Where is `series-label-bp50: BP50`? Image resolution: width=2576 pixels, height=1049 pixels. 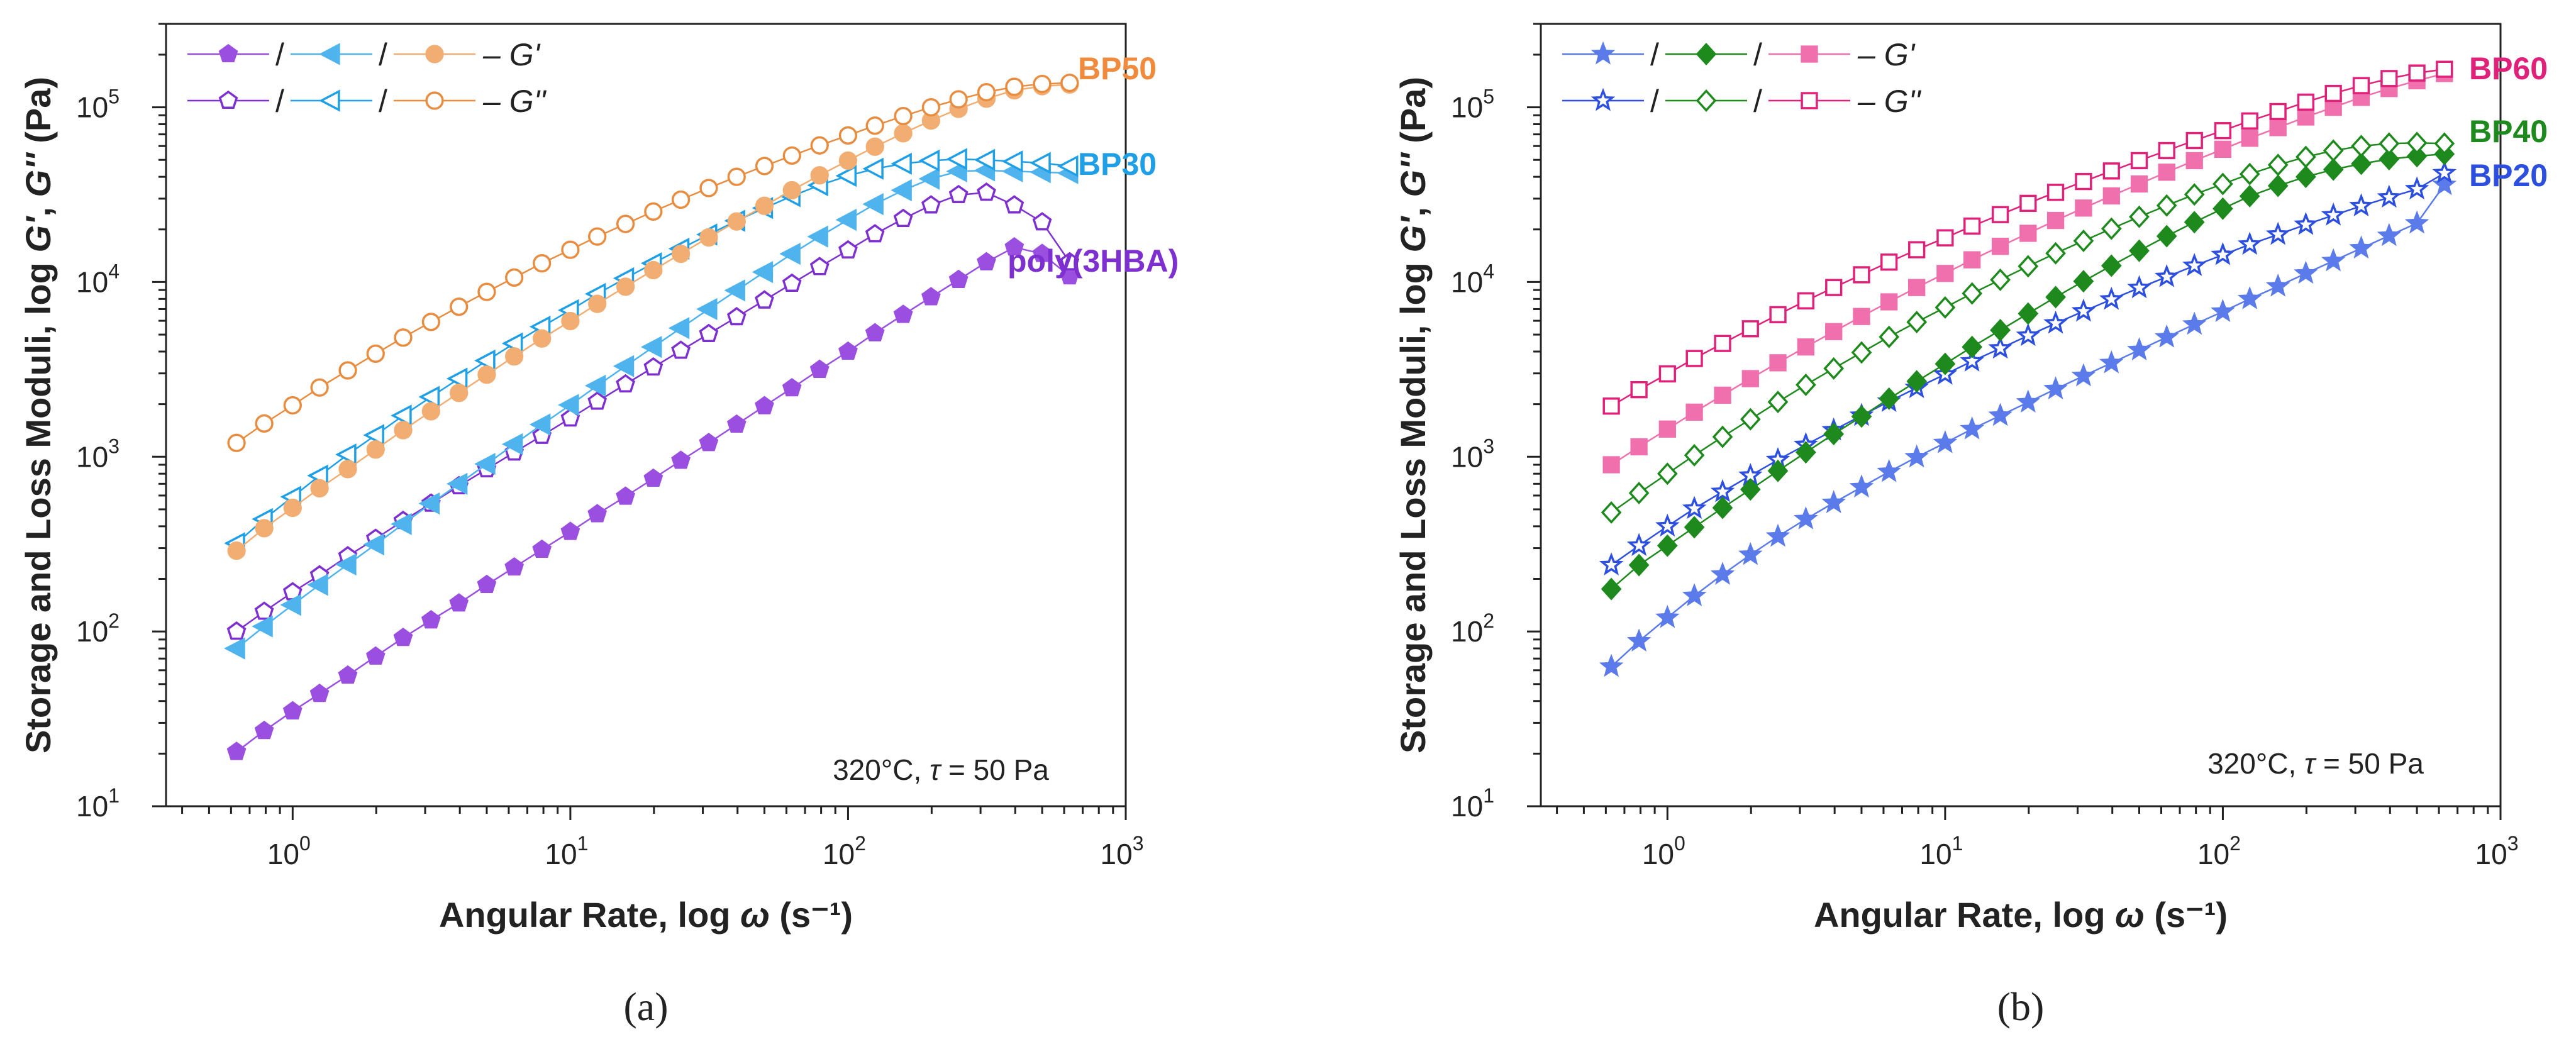 series-label-bp50: BP50 is located at coordinates (1117, 68).